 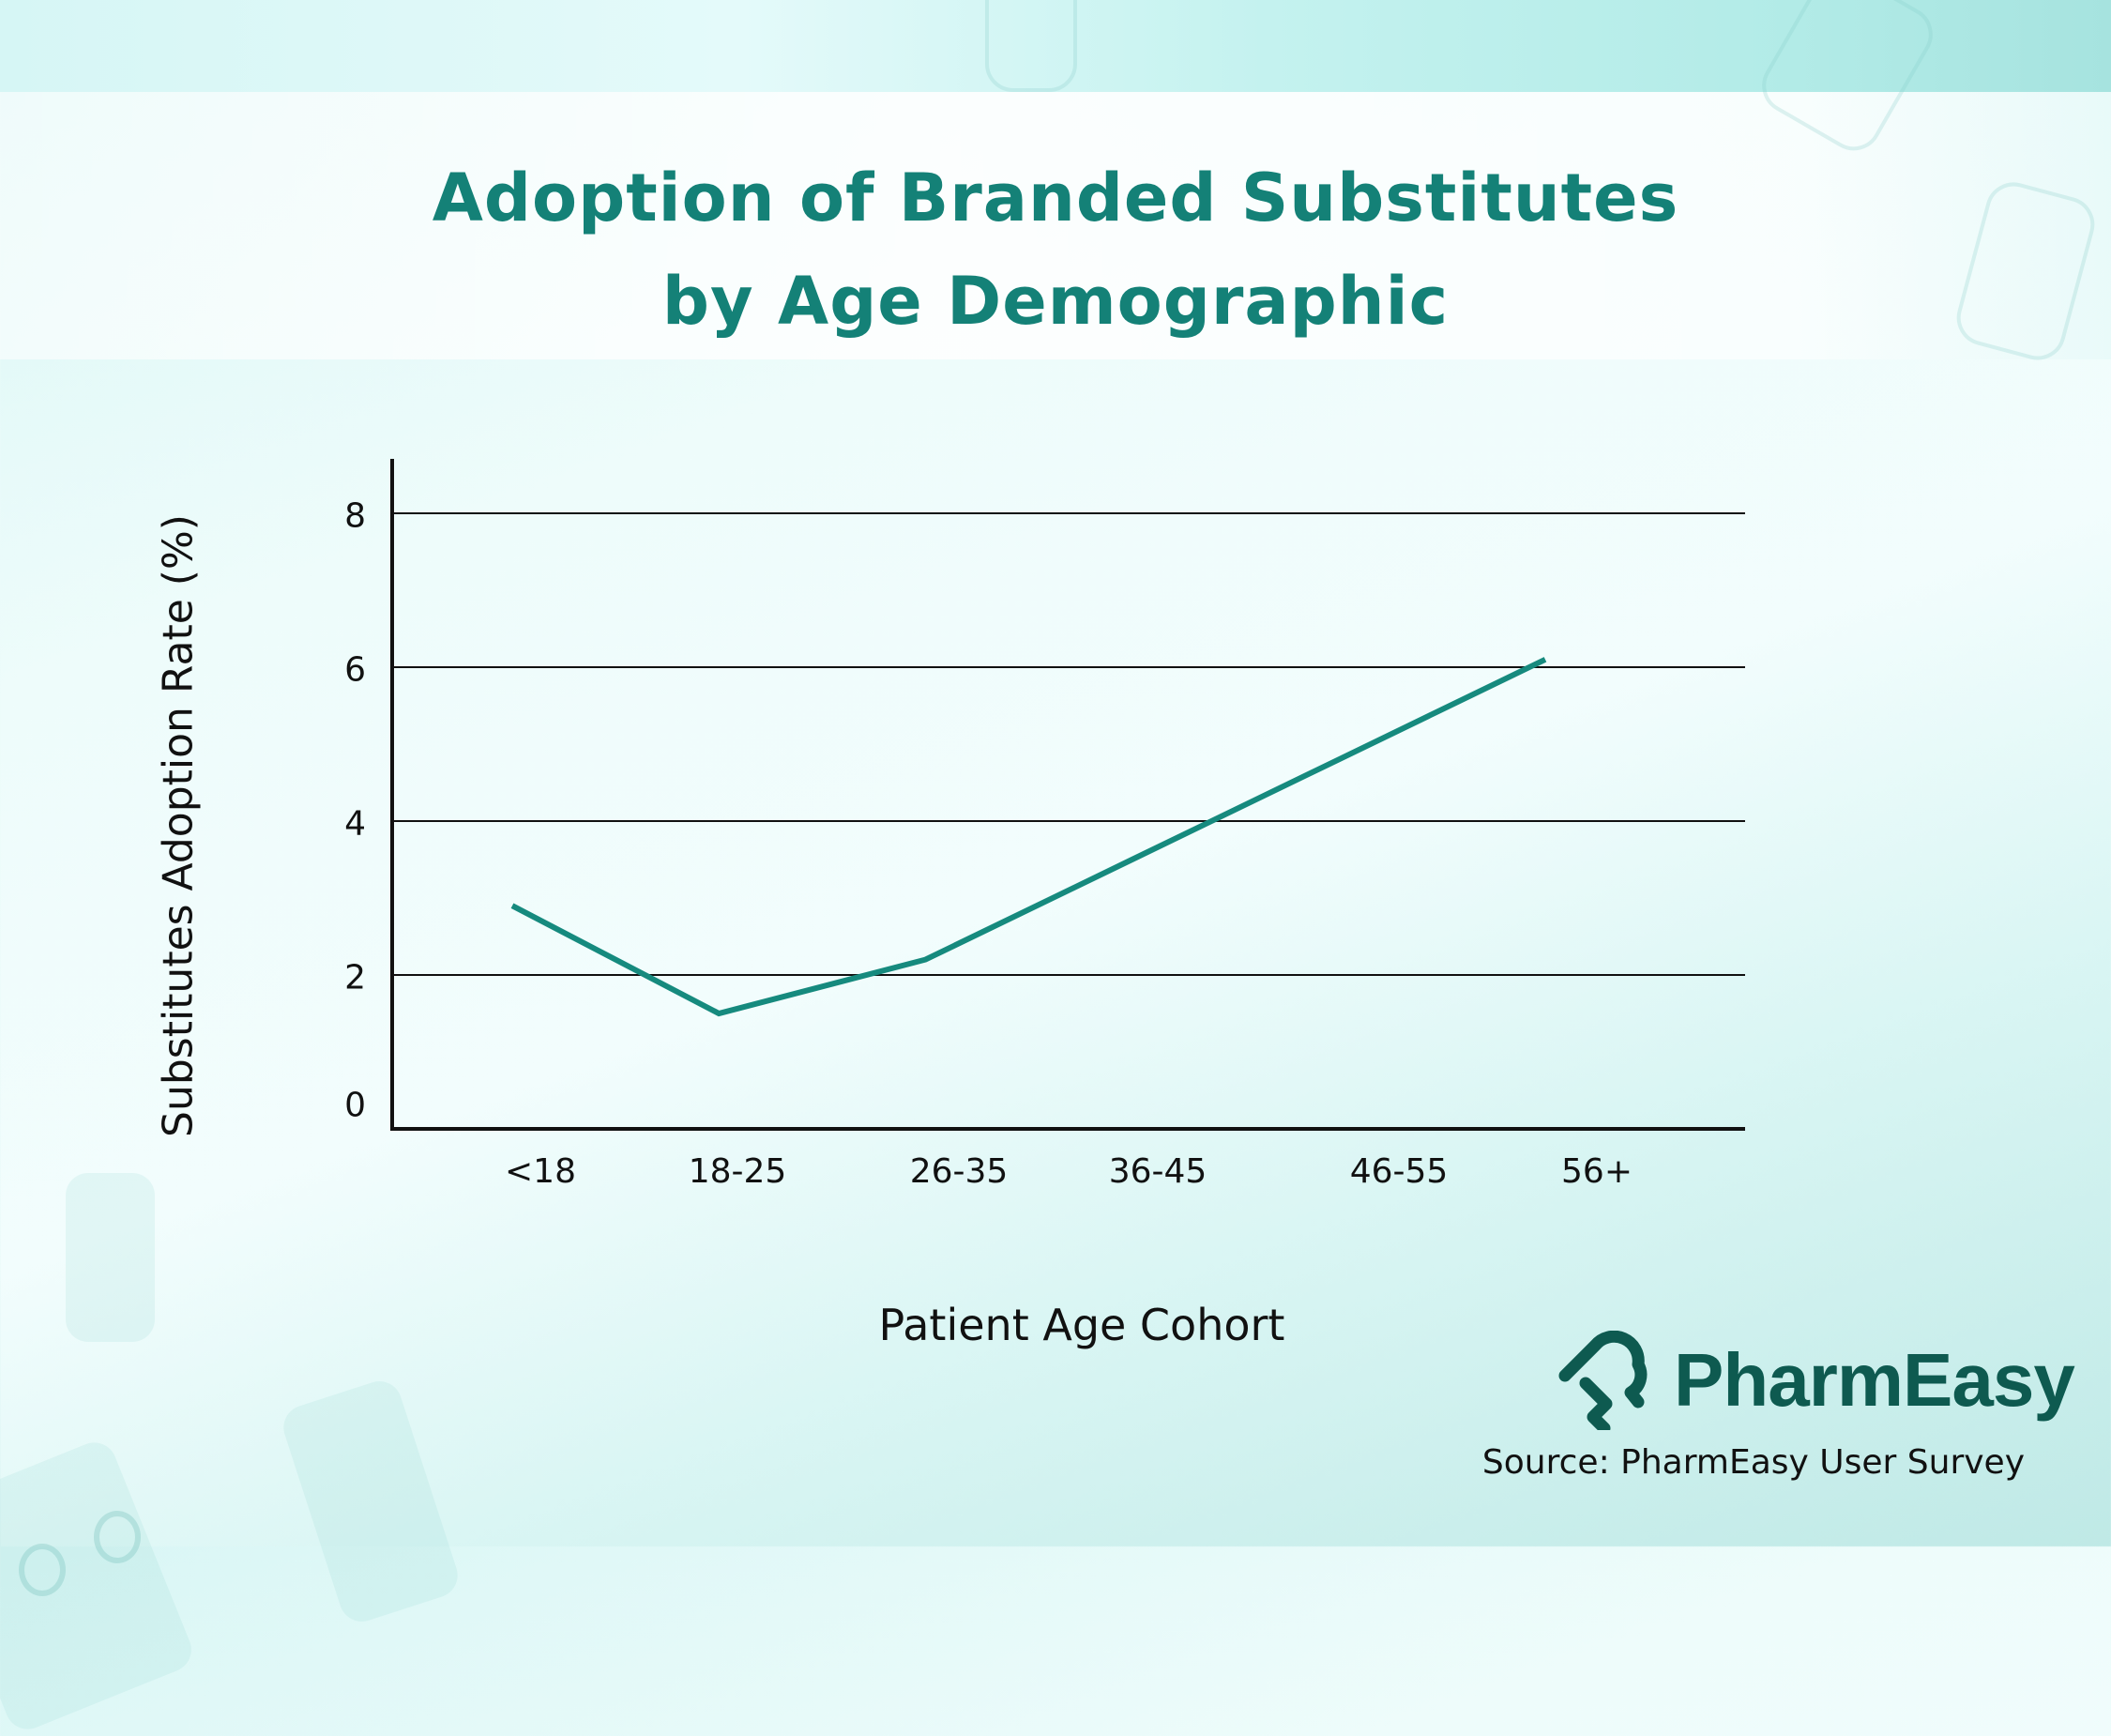 What do you see at coordinates (1028, 837) in the screenshot?
I see `series-line` at bounding box center [1028, 837].